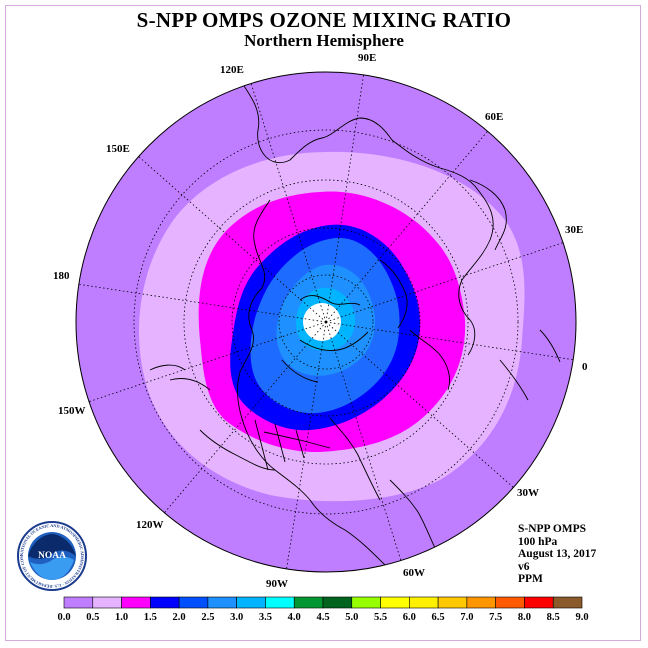 This screenshot has height=648, width=648. Describe the element at coordinates (232, 70) in the screenshot. I see `lon-label-120e: 120E` at that location.